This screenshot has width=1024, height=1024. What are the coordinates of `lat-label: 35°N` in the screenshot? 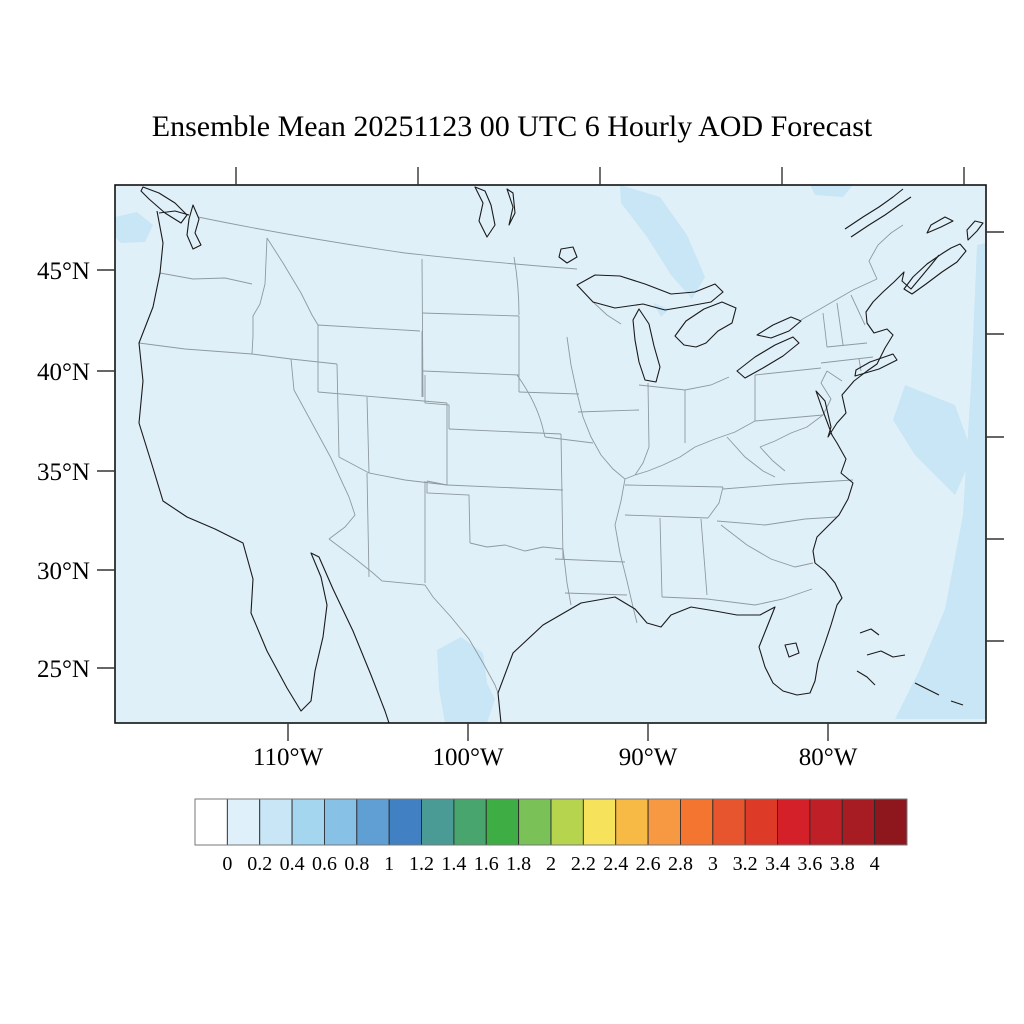 It's located at (63, 472).